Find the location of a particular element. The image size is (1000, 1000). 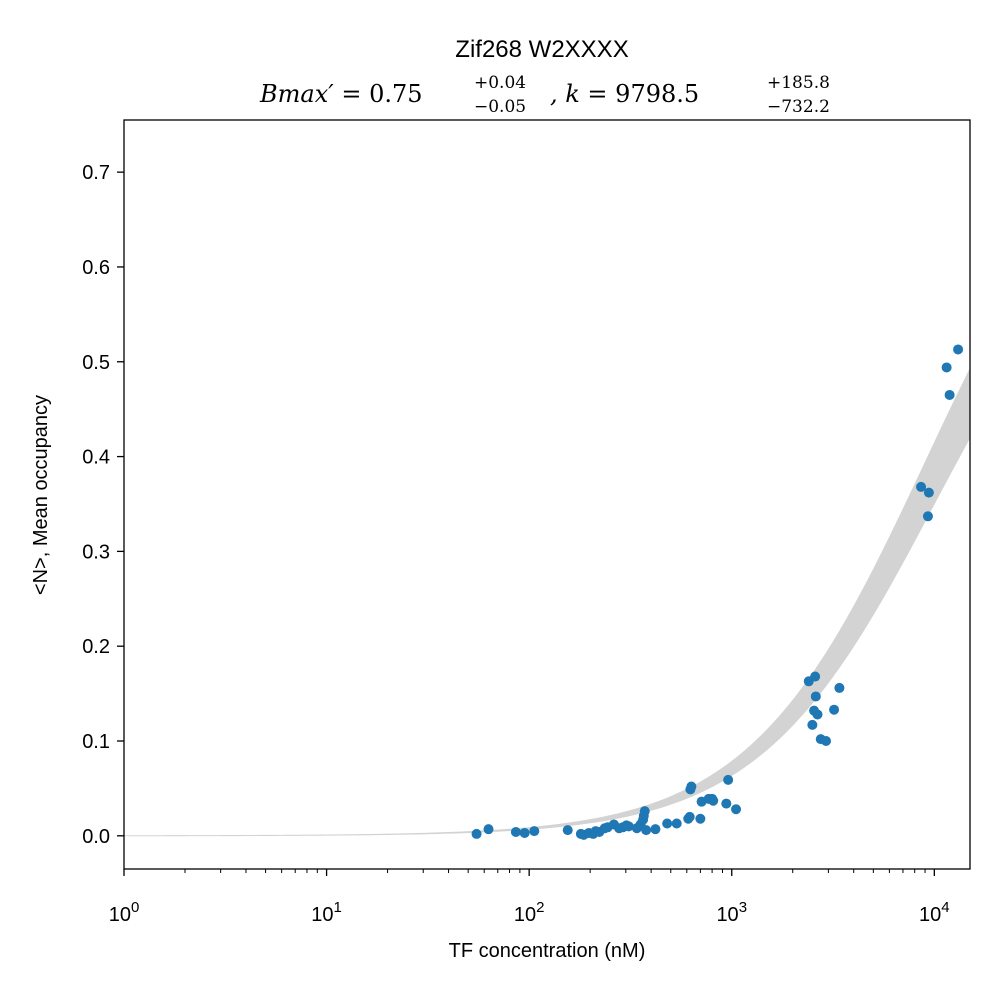

x-axis-label: TF concentration (nM) is located at coordinates (547, 951).